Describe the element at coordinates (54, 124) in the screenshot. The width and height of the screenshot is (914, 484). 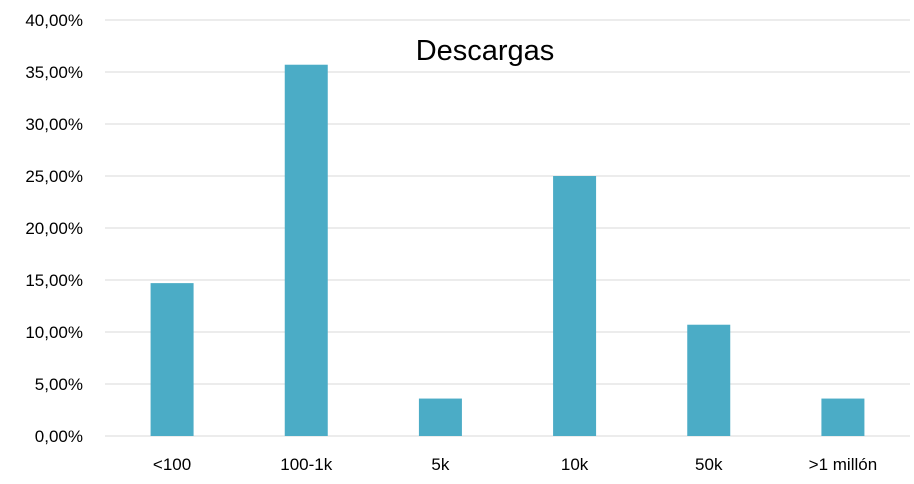
I see `y-tick-label: 30,00%` at that location.